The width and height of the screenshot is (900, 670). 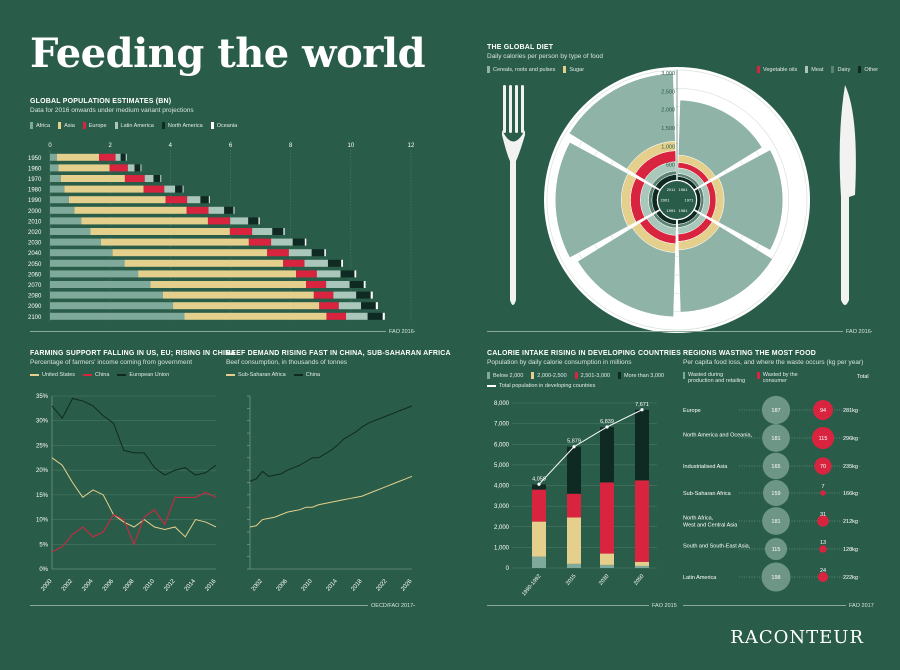 I want to click on y-tick-label: 15%, so click(x=42, y=496).